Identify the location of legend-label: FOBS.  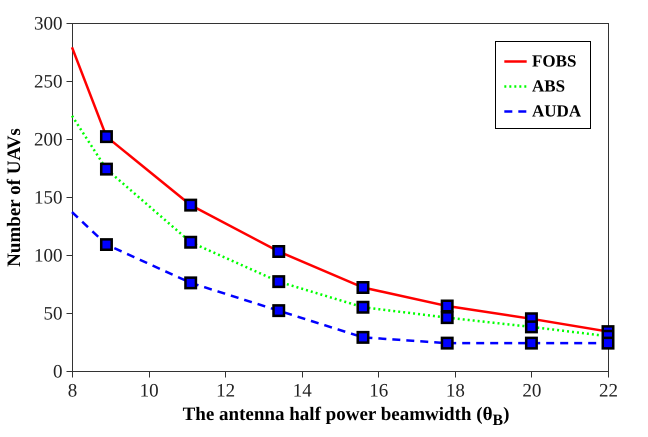
(554, 61).